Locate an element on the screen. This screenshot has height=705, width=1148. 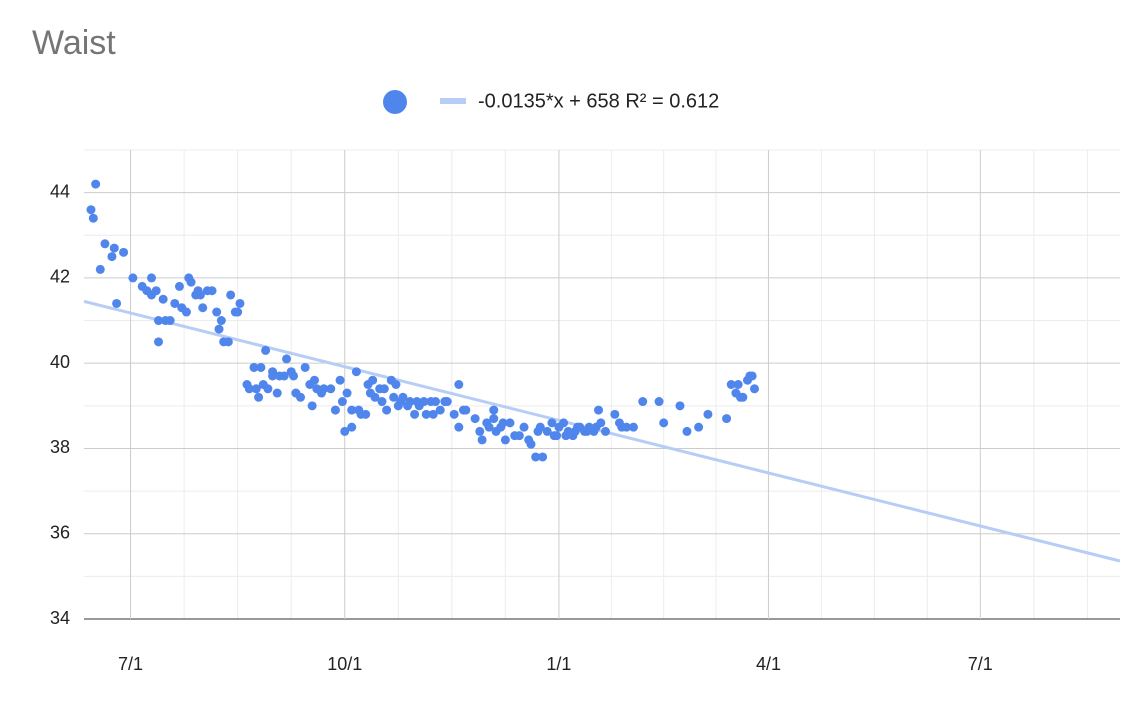
y-tick-label: 38 is located at coordinates (60, 447).